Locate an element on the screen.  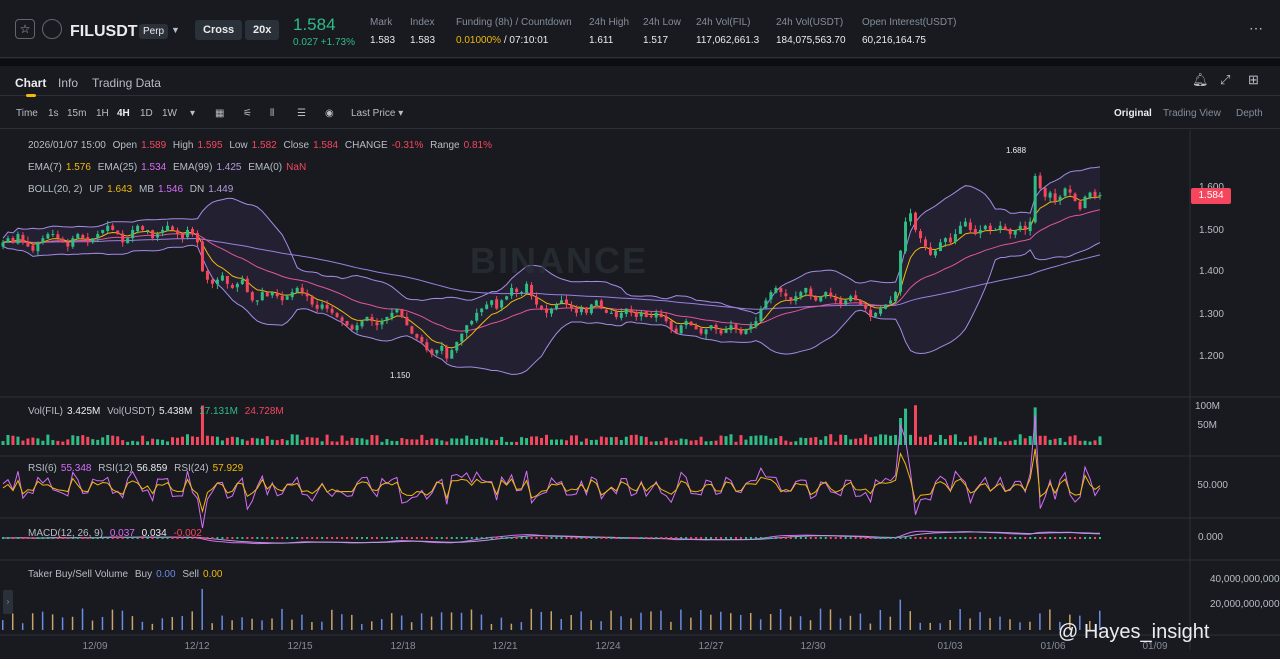
interval-15m: 15m is located at coordinates (77, 113).